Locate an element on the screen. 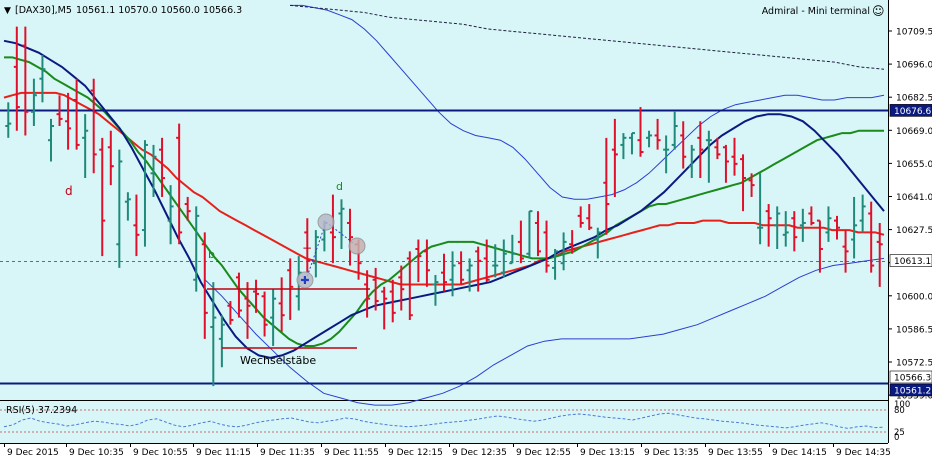  level-mid-label: 10613.1 is located at coordinates (912, 262).